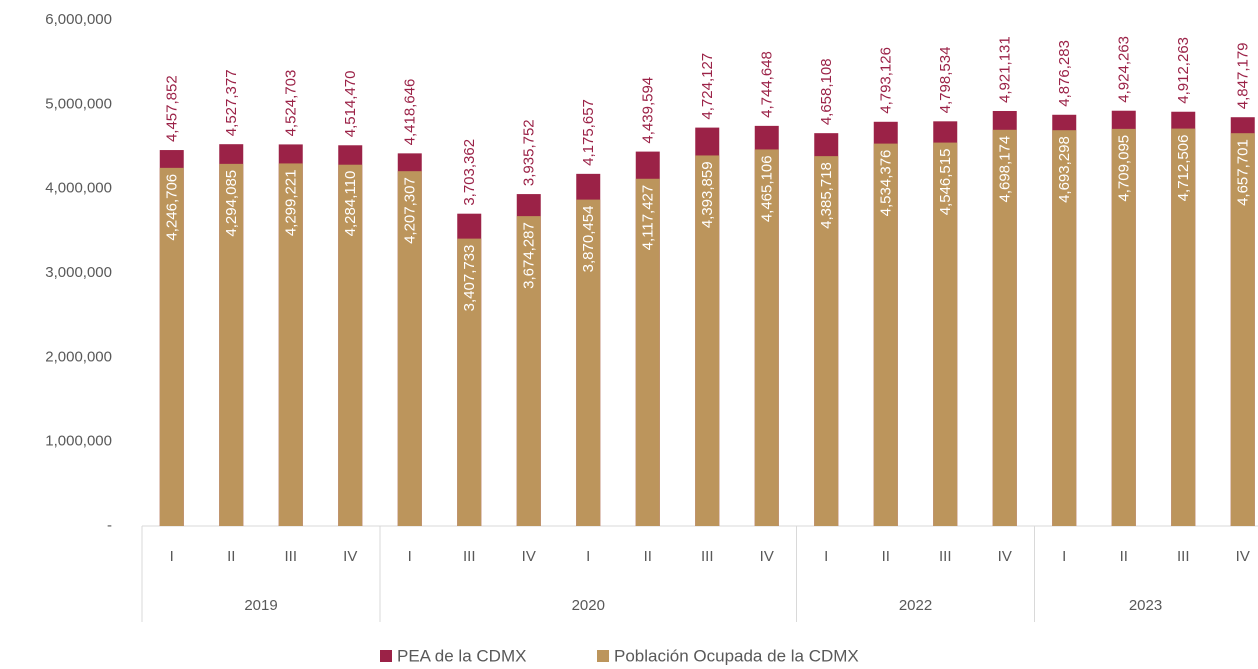 This screenshot has width=1258, height=669. I want to click on value-label: 4,546,515, so click(945, 182).